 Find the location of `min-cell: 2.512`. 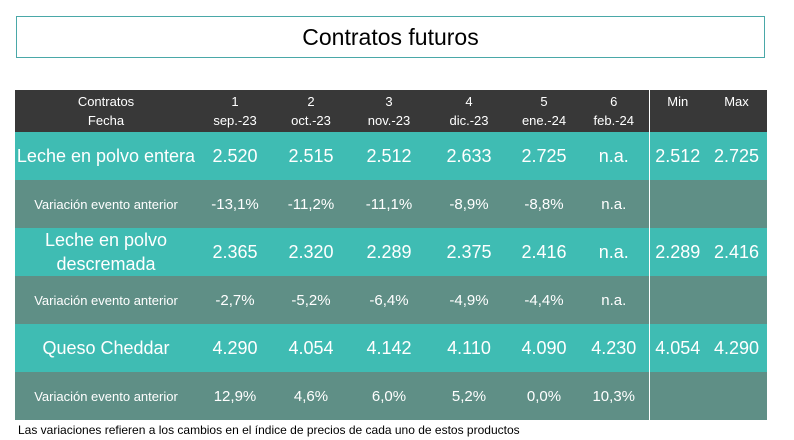

min-cell: 2.512 is located at coordinates (677, 156).